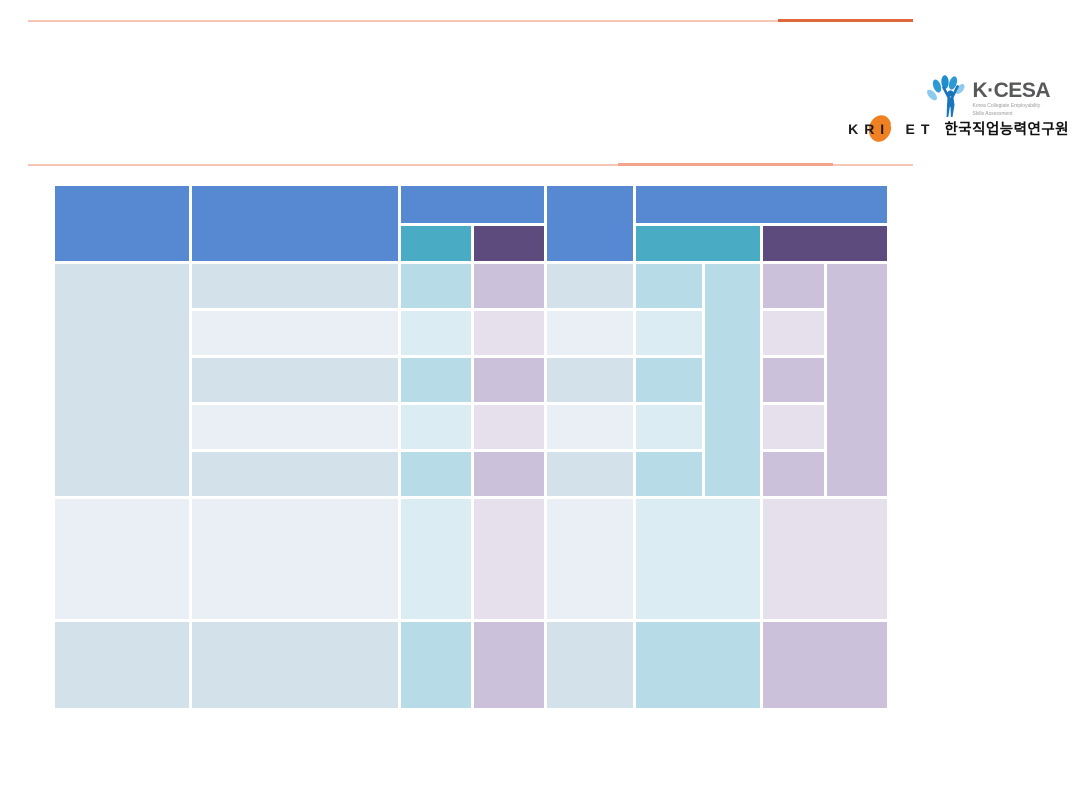 Image resolution: width=1080 pixels, height=810 pixels. Describe the element at coordinates (470, 165) in the screenshot. I see `header-divider-rule` at that location.